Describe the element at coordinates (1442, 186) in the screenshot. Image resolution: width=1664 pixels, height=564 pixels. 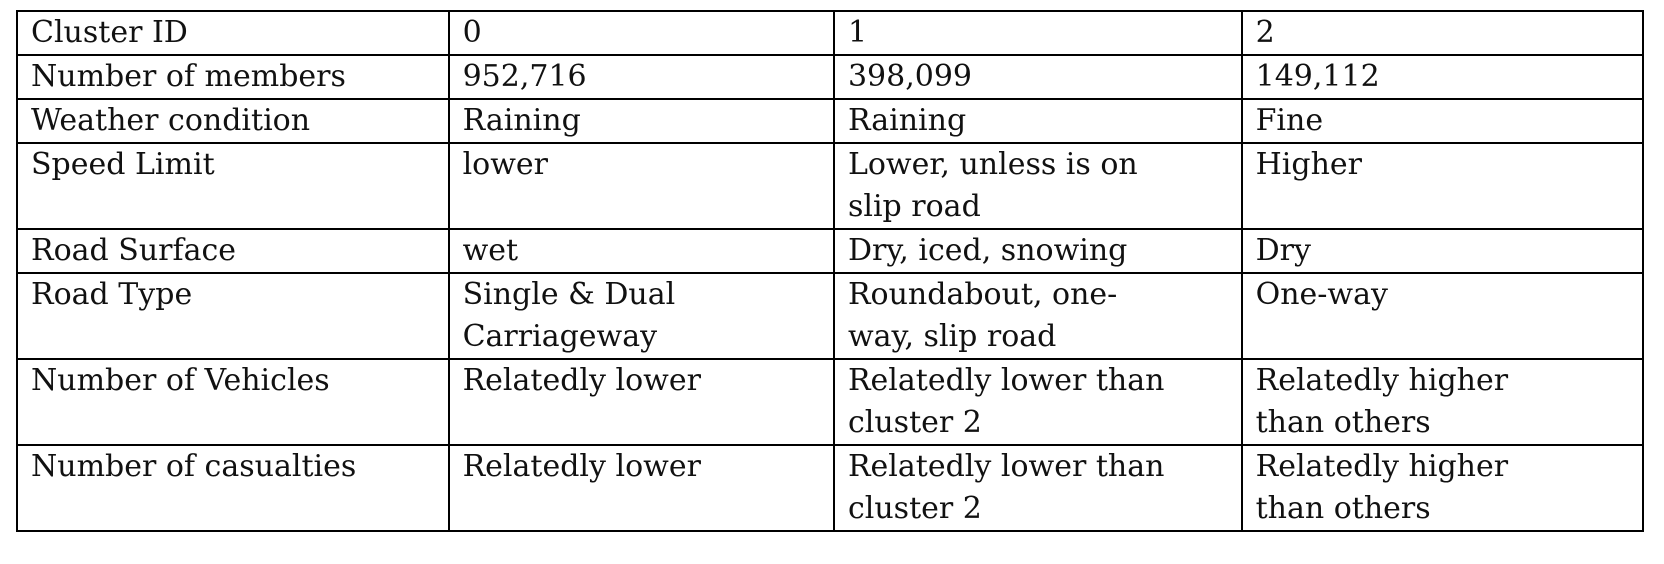
I see `table-cell: Higher` at that location.